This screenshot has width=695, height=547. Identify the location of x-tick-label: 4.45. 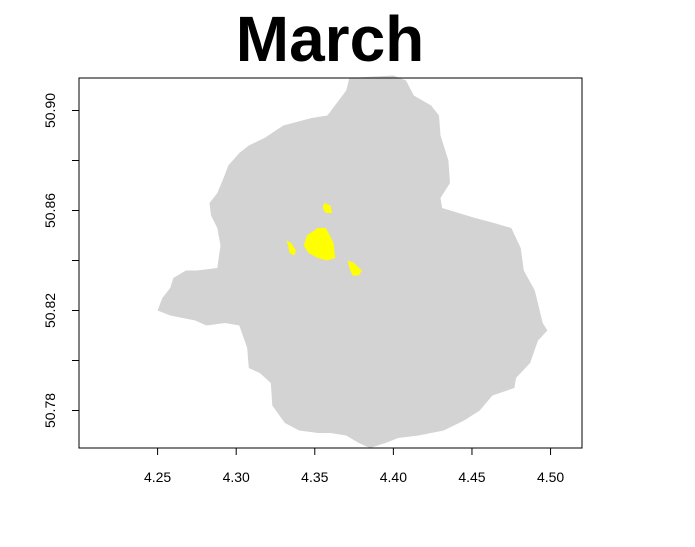
(471, 477).